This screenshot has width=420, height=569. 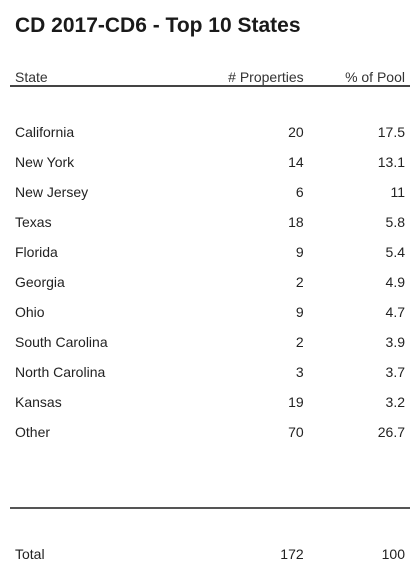 What do you see at coordinates (395, 402) in the screenshot?
I see `pool-cell: 3.2` at bounding box center [395, 402].